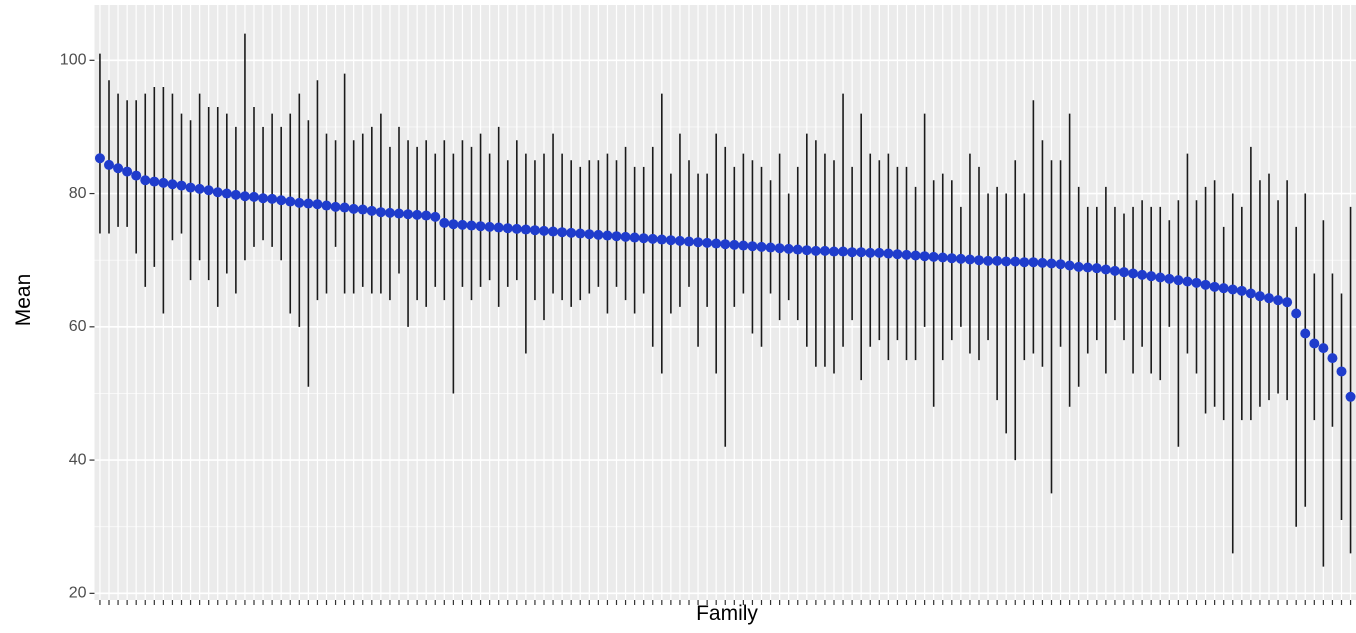 This screenshot has height=633, width=1356. Describe the element at coordinates (78, 593) in the screenshot. I see `y-tick-label: 20` at that location.